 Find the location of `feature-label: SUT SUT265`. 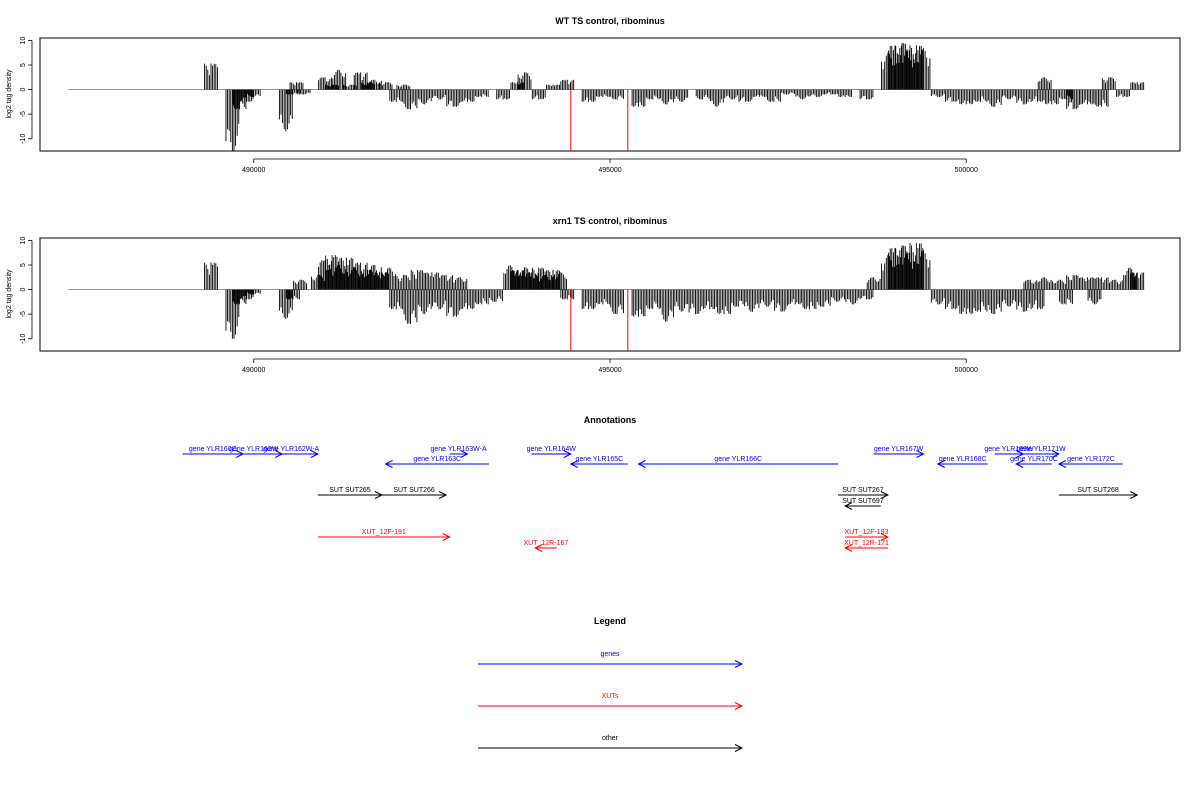

feature-label: SUT SUT265 is located at coordinates (350, 490).